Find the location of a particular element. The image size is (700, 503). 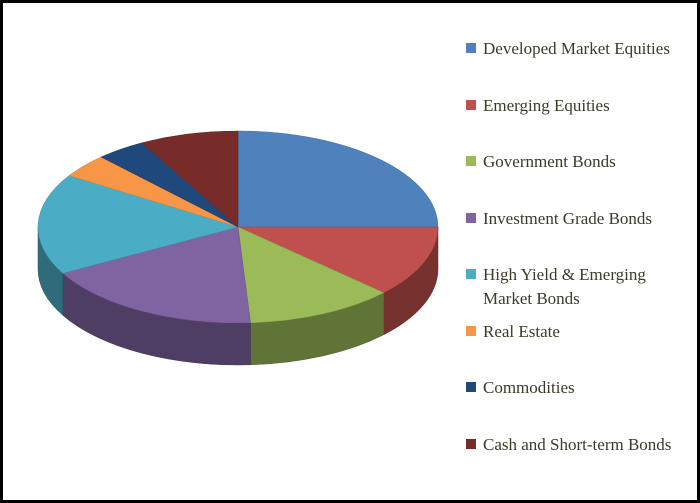

legend-item: Cash and Short-term Bonds is located at coordinates (578, 445).